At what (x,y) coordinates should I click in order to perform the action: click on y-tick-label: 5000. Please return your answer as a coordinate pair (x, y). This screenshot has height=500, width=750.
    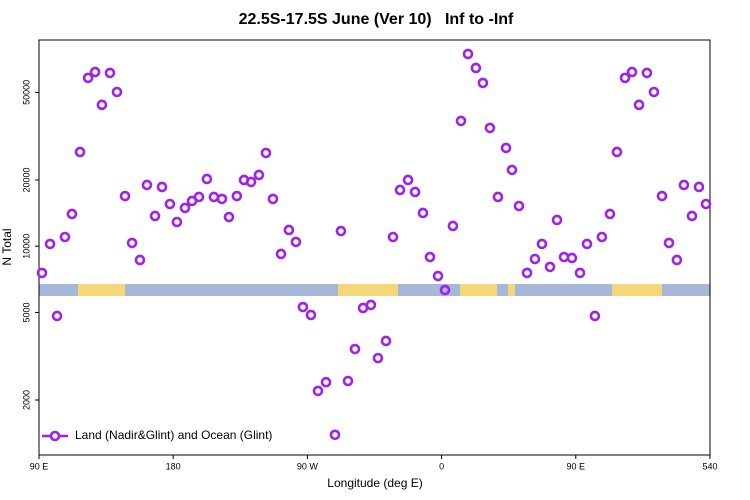
    Looking at the image, I should click on (26, 312).